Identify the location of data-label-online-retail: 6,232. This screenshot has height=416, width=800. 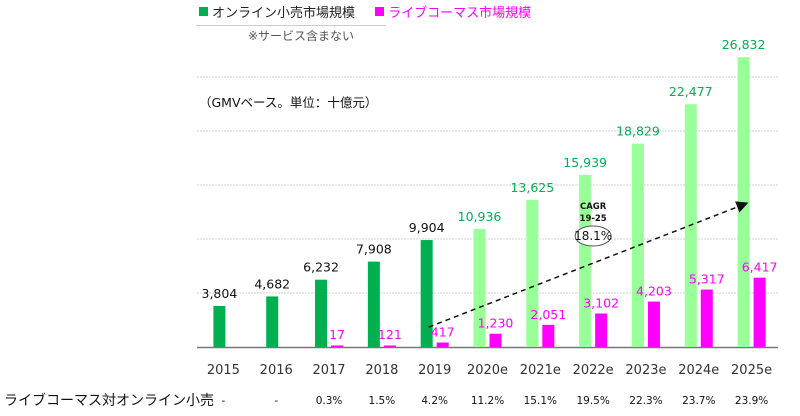
(321, 267).